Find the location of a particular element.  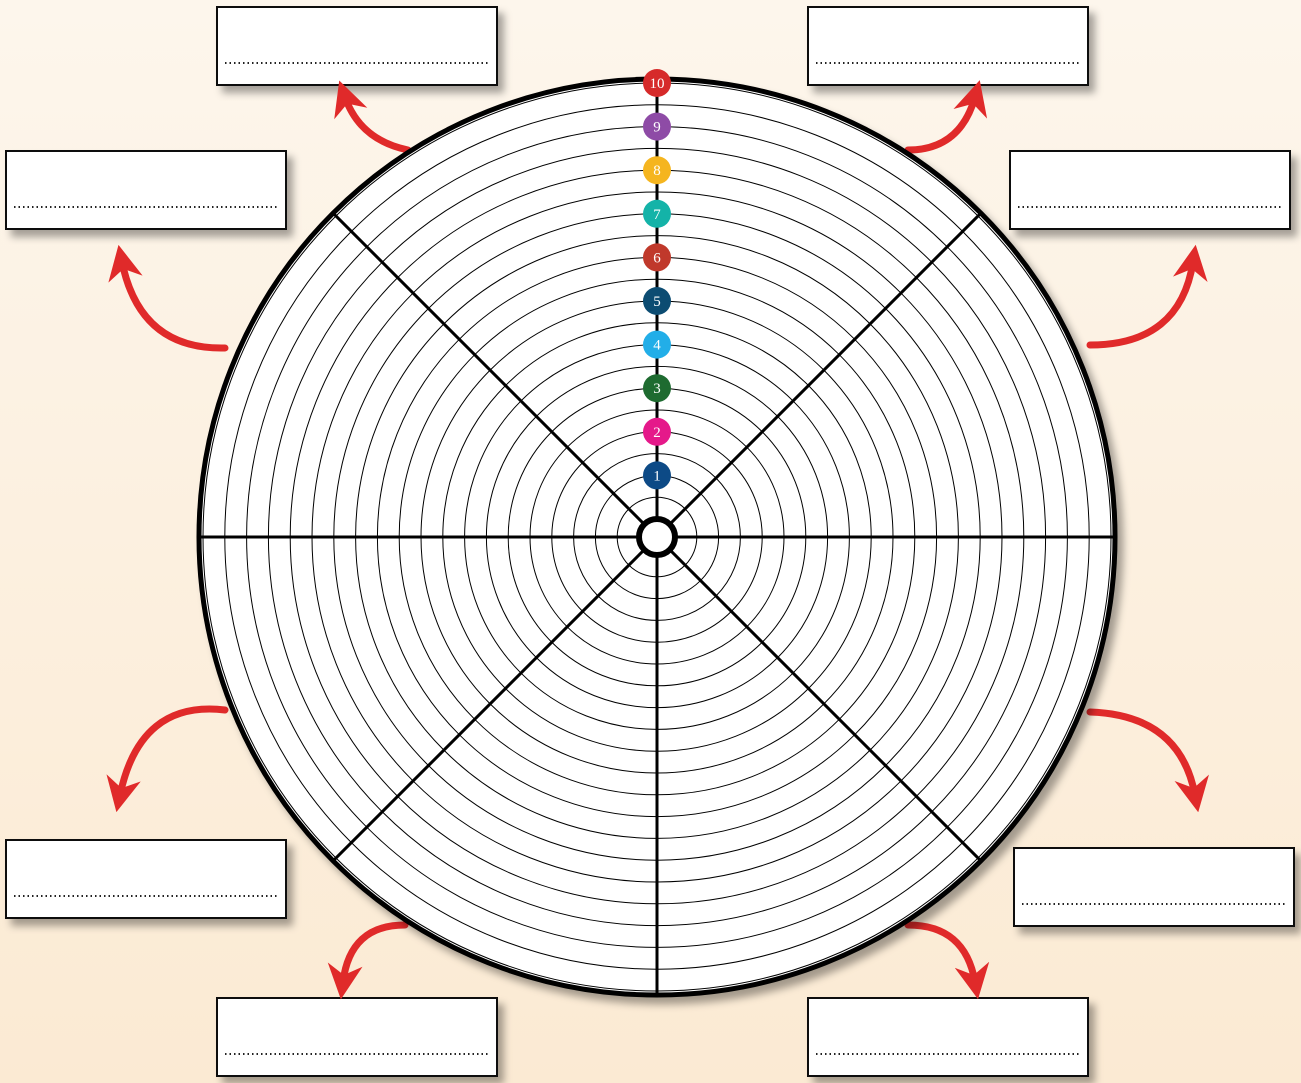

scale-label: 2 is located at coordinates (657, 433).